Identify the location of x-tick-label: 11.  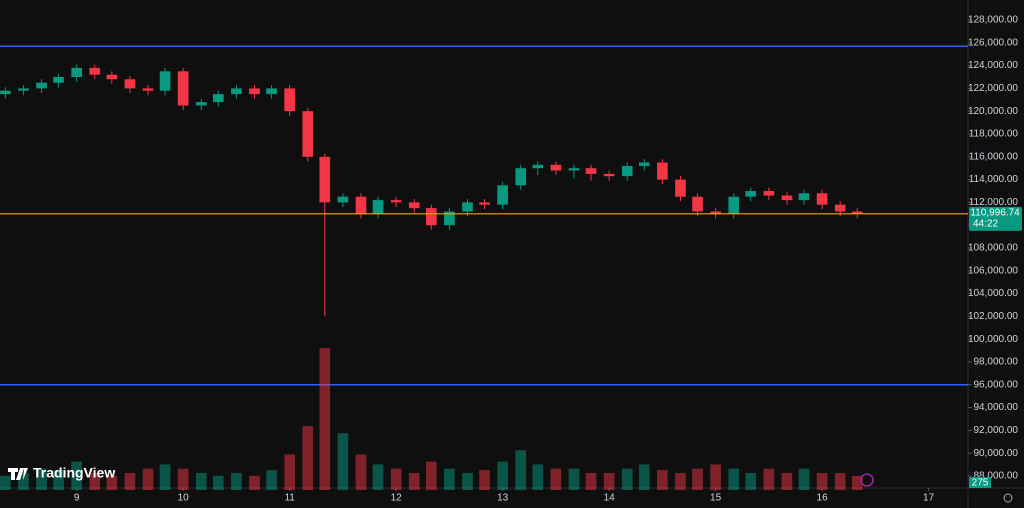
(289, 498).